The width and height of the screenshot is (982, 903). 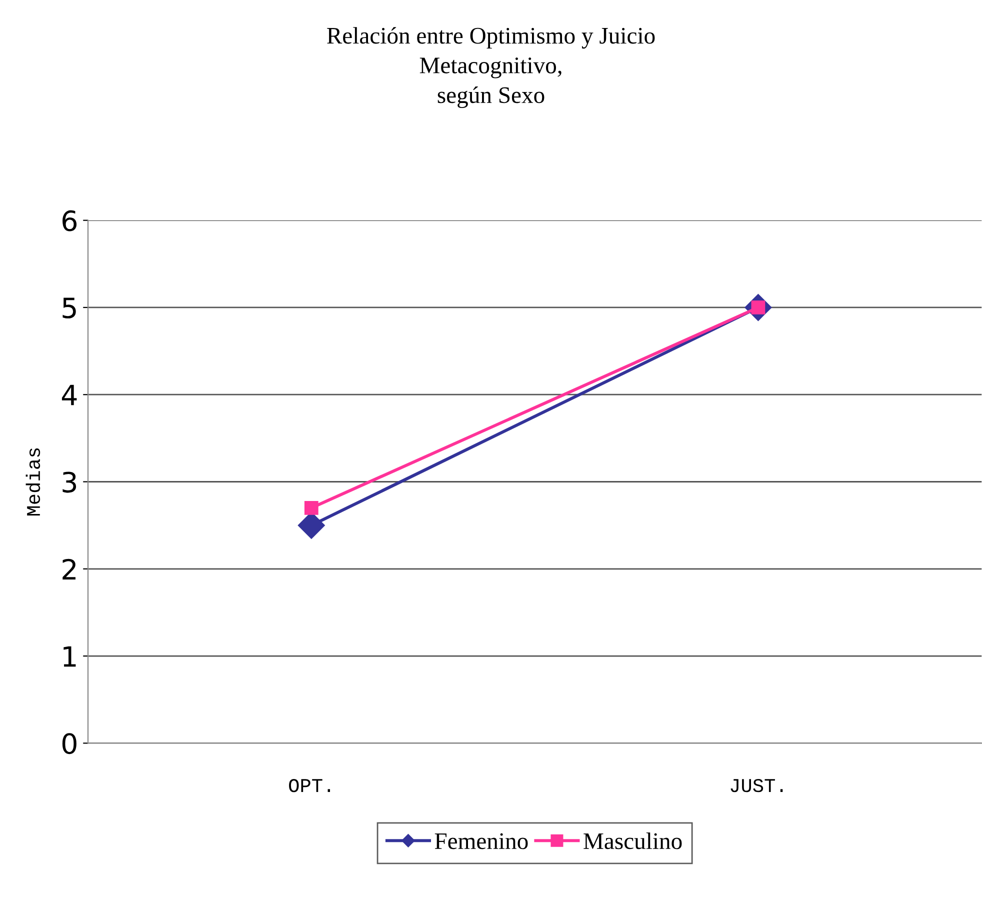 What do you see at coordinates (70, 656) in the screenshot?
I see `y-tick-label: 1` at bounding box center [70, 656].